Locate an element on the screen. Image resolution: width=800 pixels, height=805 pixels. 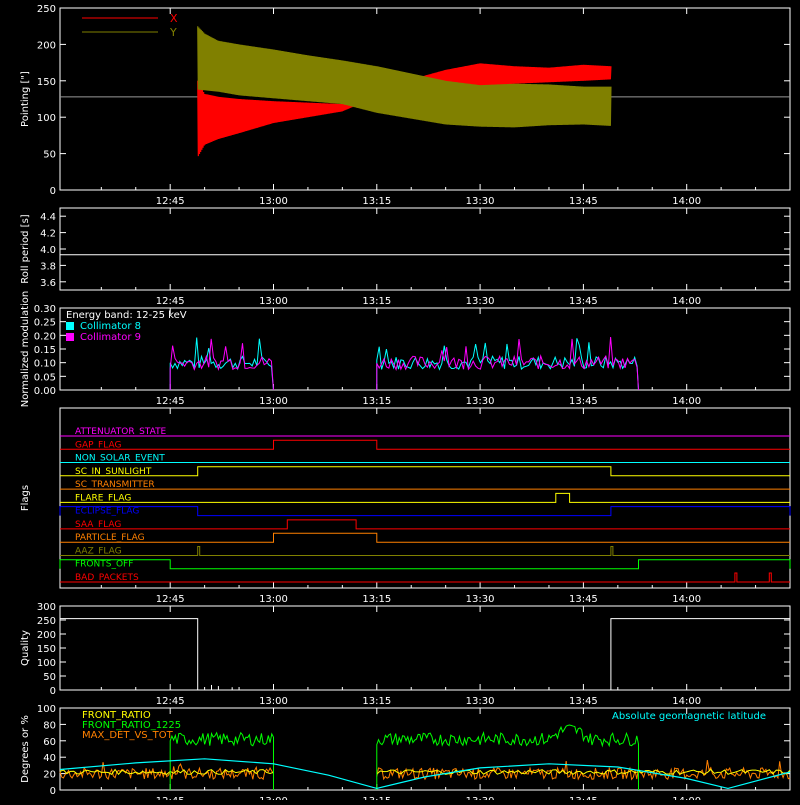
flag-saa_flag-line is located at coordinates (425, 524).